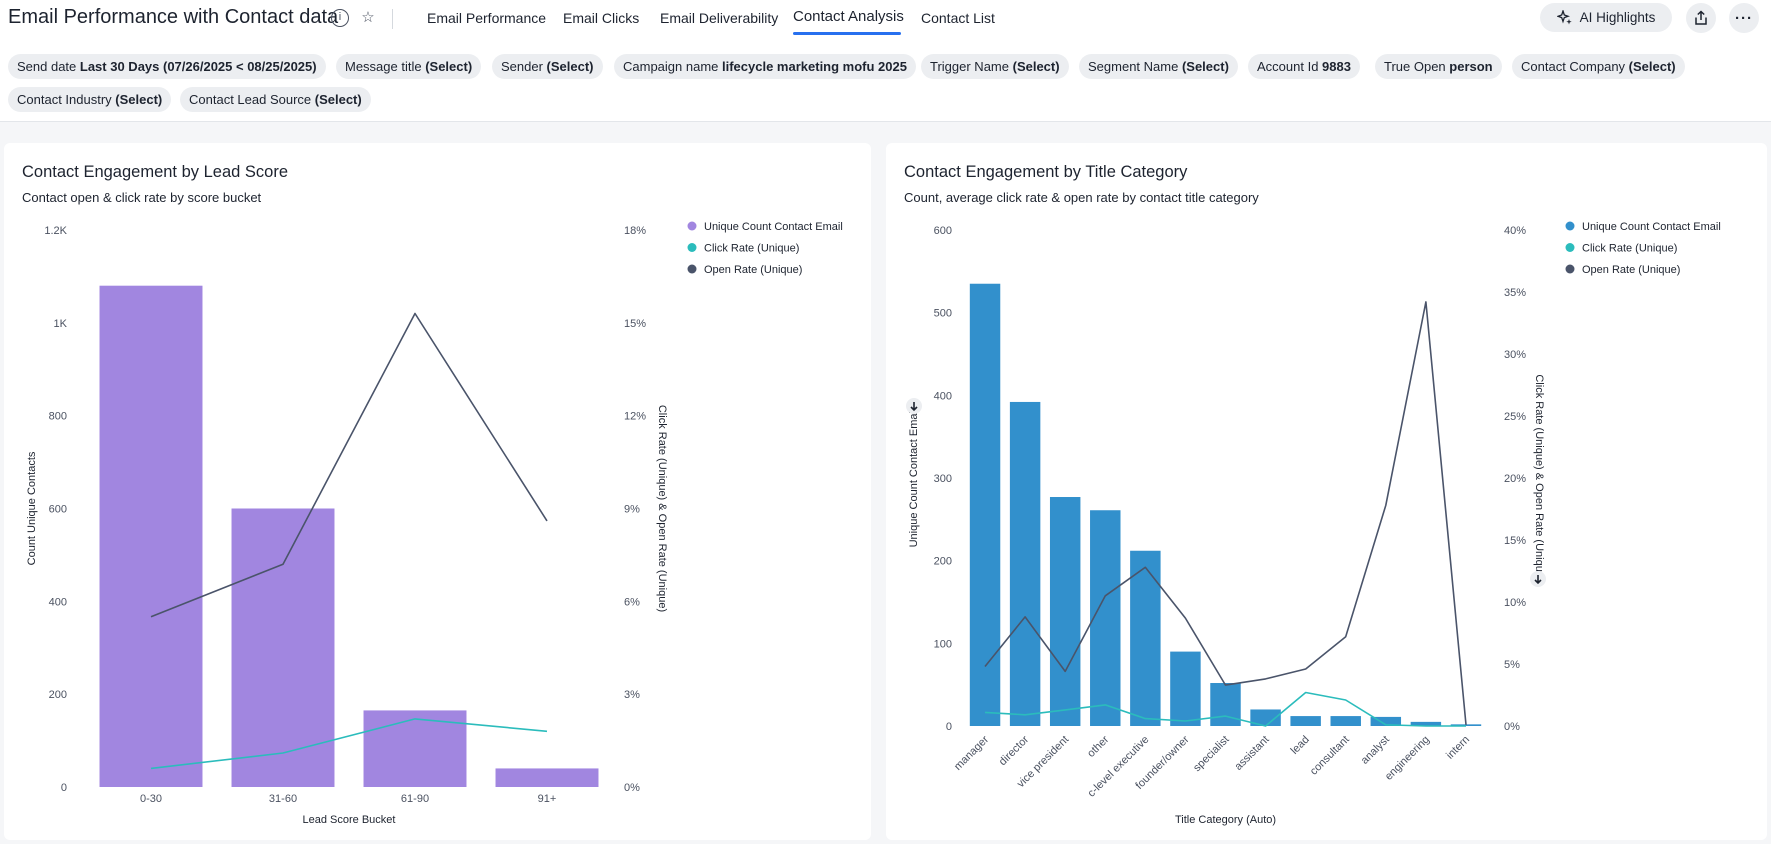  I want to click on y-tick-label: 300, so click(943, 479).